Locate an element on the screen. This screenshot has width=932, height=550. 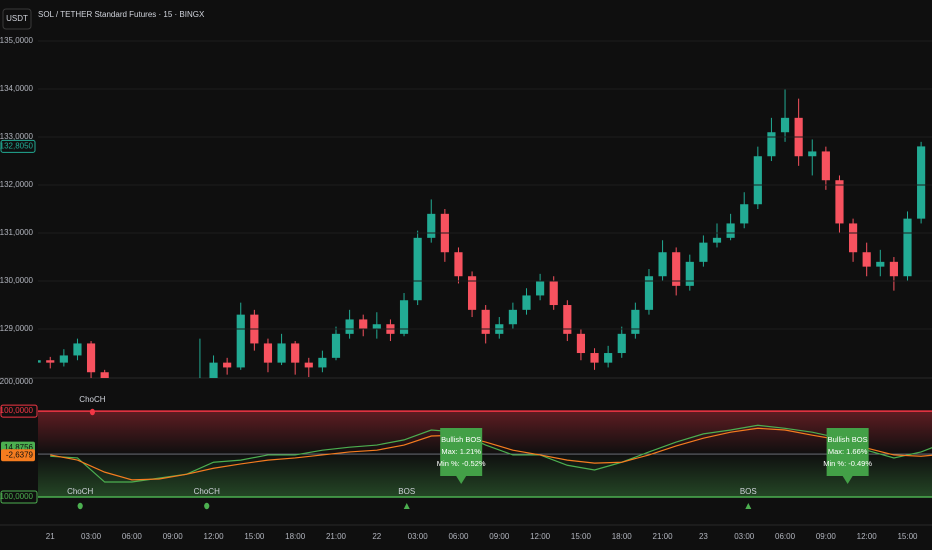
x-tick-label: 23 is located at coordinates (703, 536).